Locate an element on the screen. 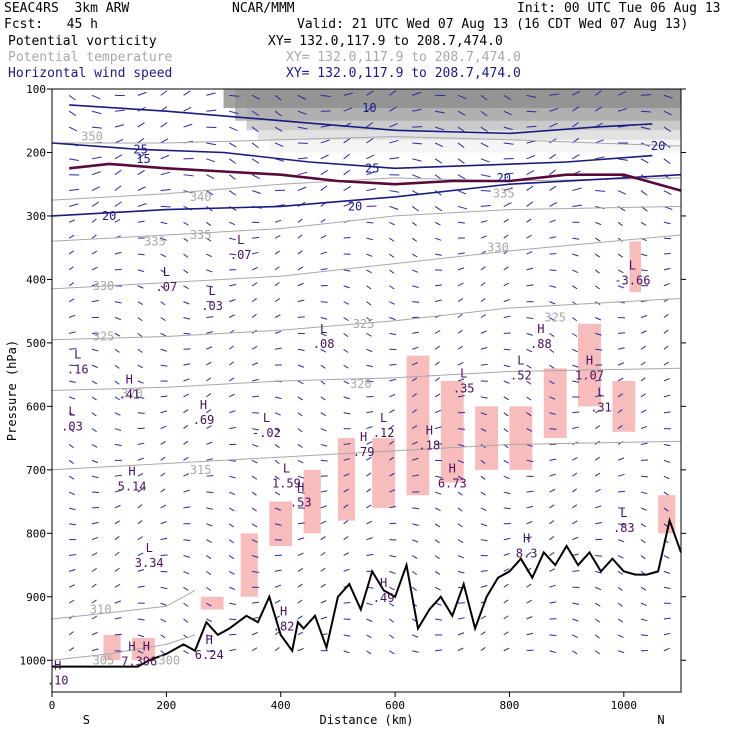  field-name-theta: Potential temperature is located at coordinates (90, 57).